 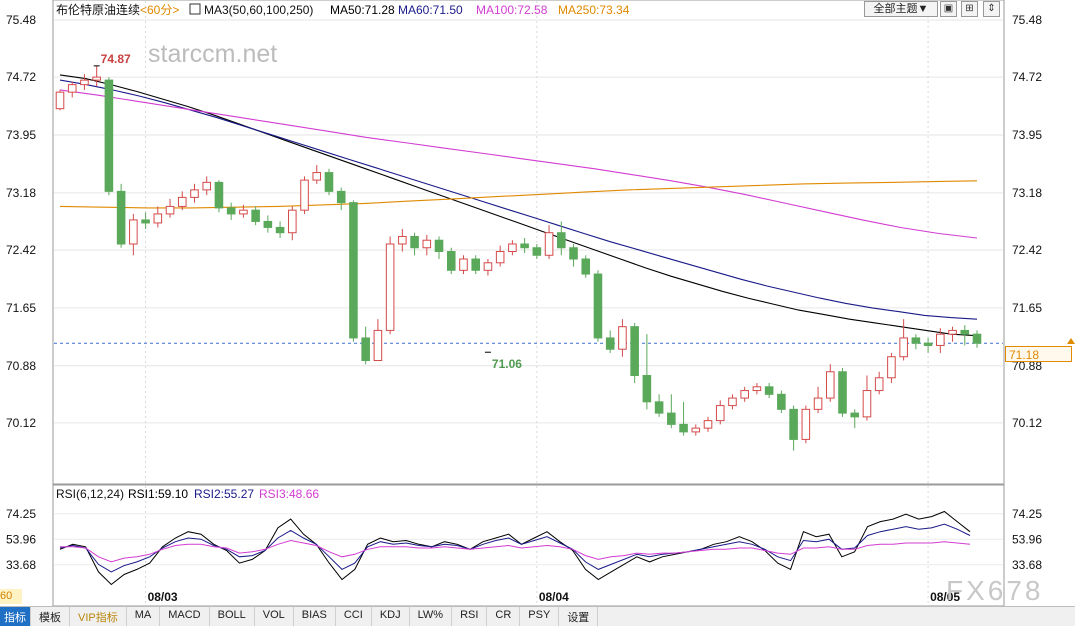 I want to click on toolbar-item: PSY, so click(x=540, y=616).